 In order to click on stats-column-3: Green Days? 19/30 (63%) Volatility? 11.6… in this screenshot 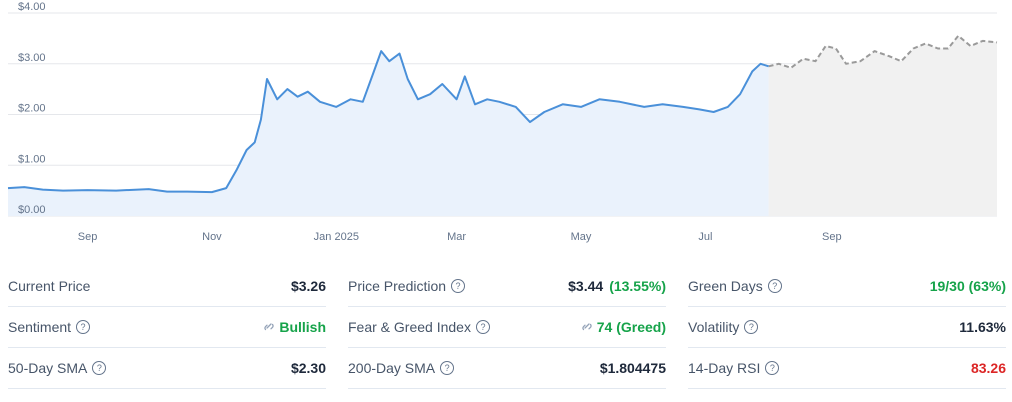, I will do `click(847, 327)`.